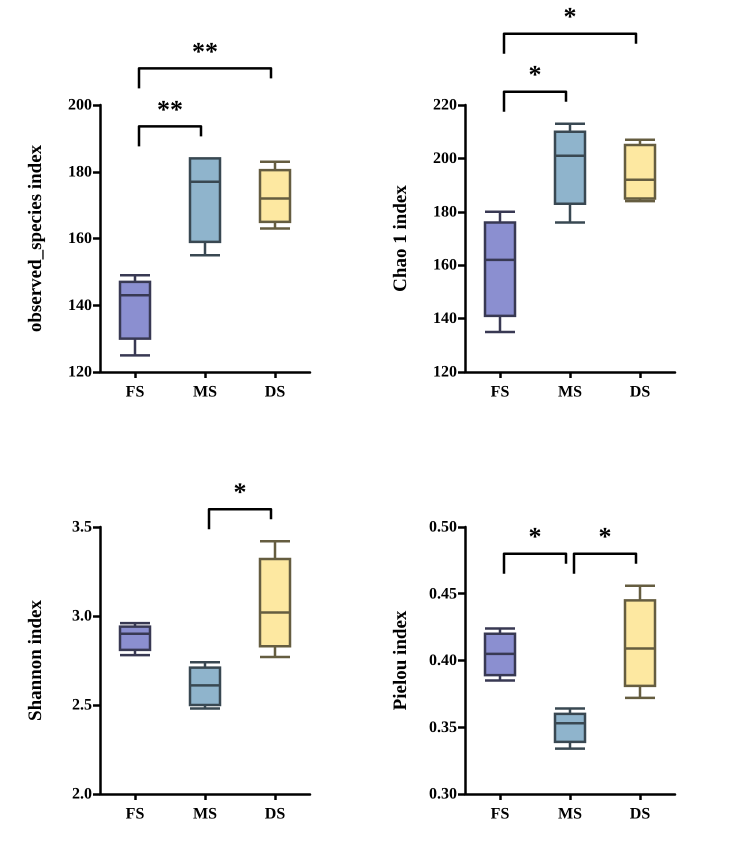 The width and height of the screenshot is (731, 844). What do you see at coordinates (35, 238) in the screenshot?
I see `y-axis-title: observed_species index` at bounding box center [35, 238].